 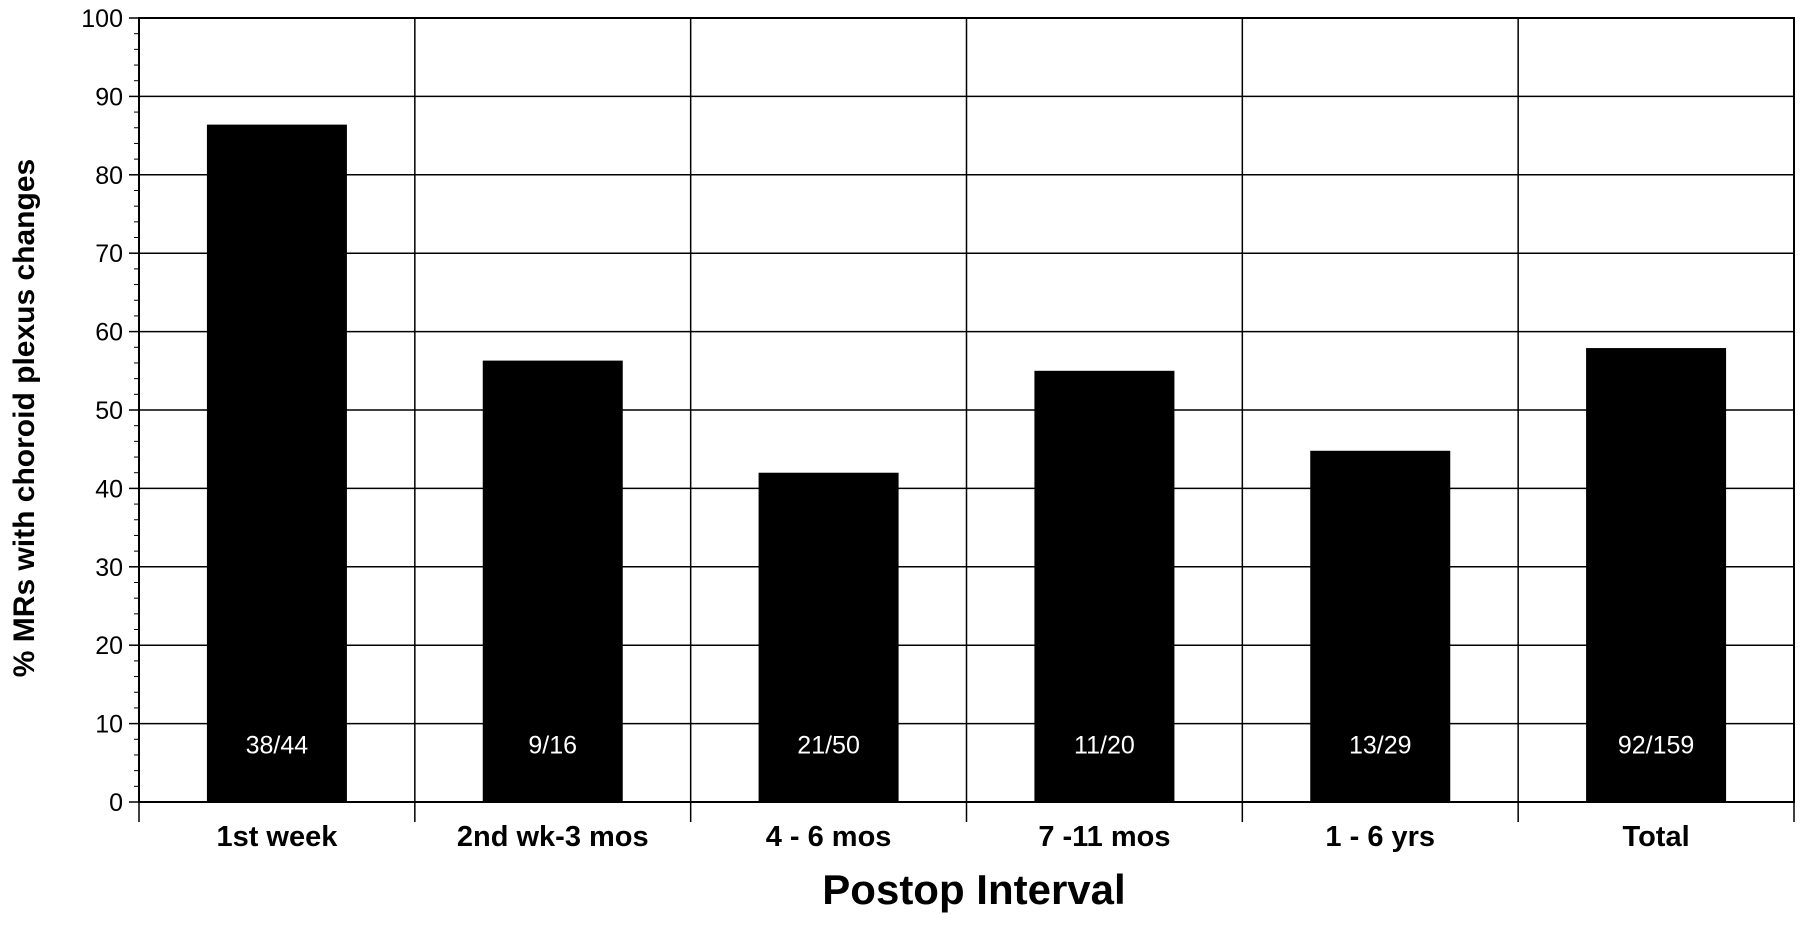 I want to click on x-tick-label: 1 - 6 yrs, so click(x=1380, y=837).